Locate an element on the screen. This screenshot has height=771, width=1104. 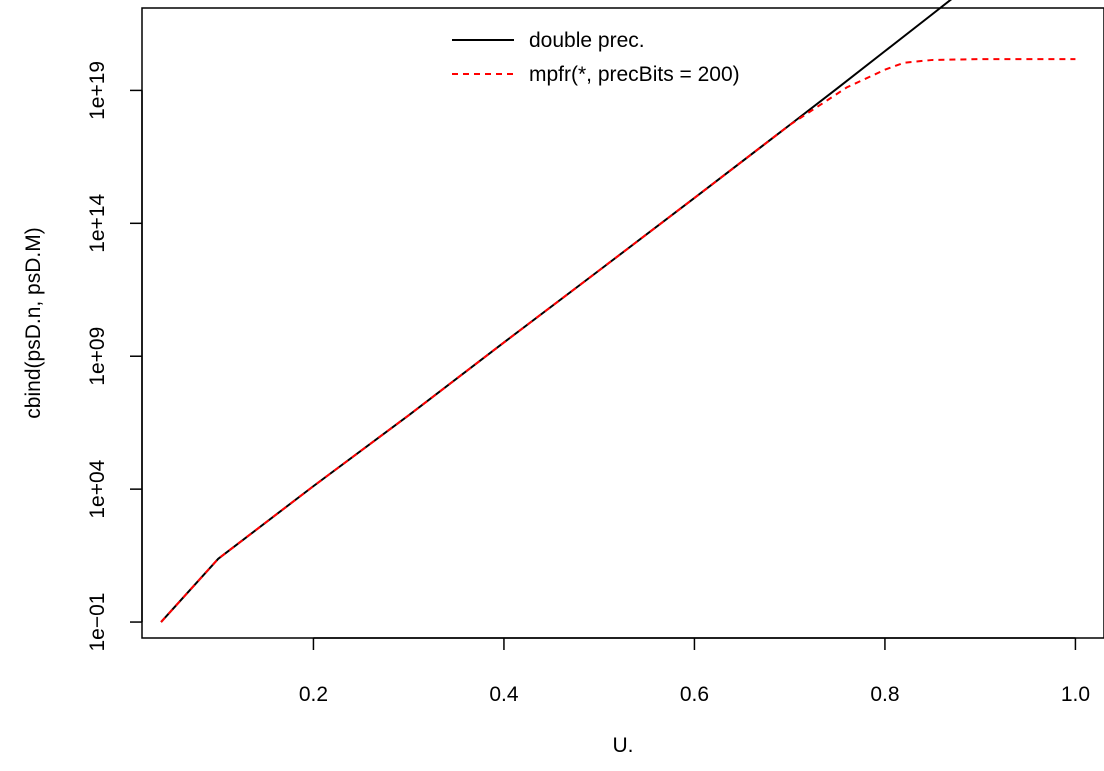
y-tick-label: 1e−01 is located at coordinates (97, 622).